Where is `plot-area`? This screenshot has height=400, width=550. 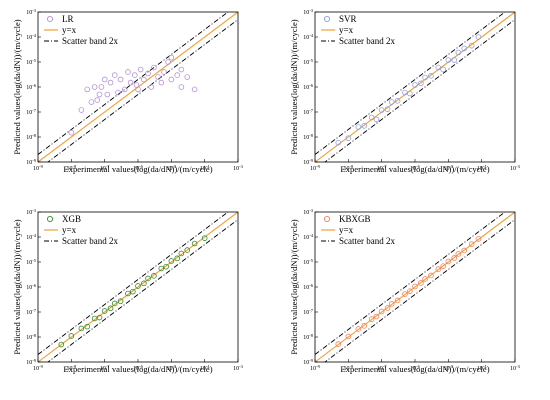
plot-area is located at coordinates (138, 87).